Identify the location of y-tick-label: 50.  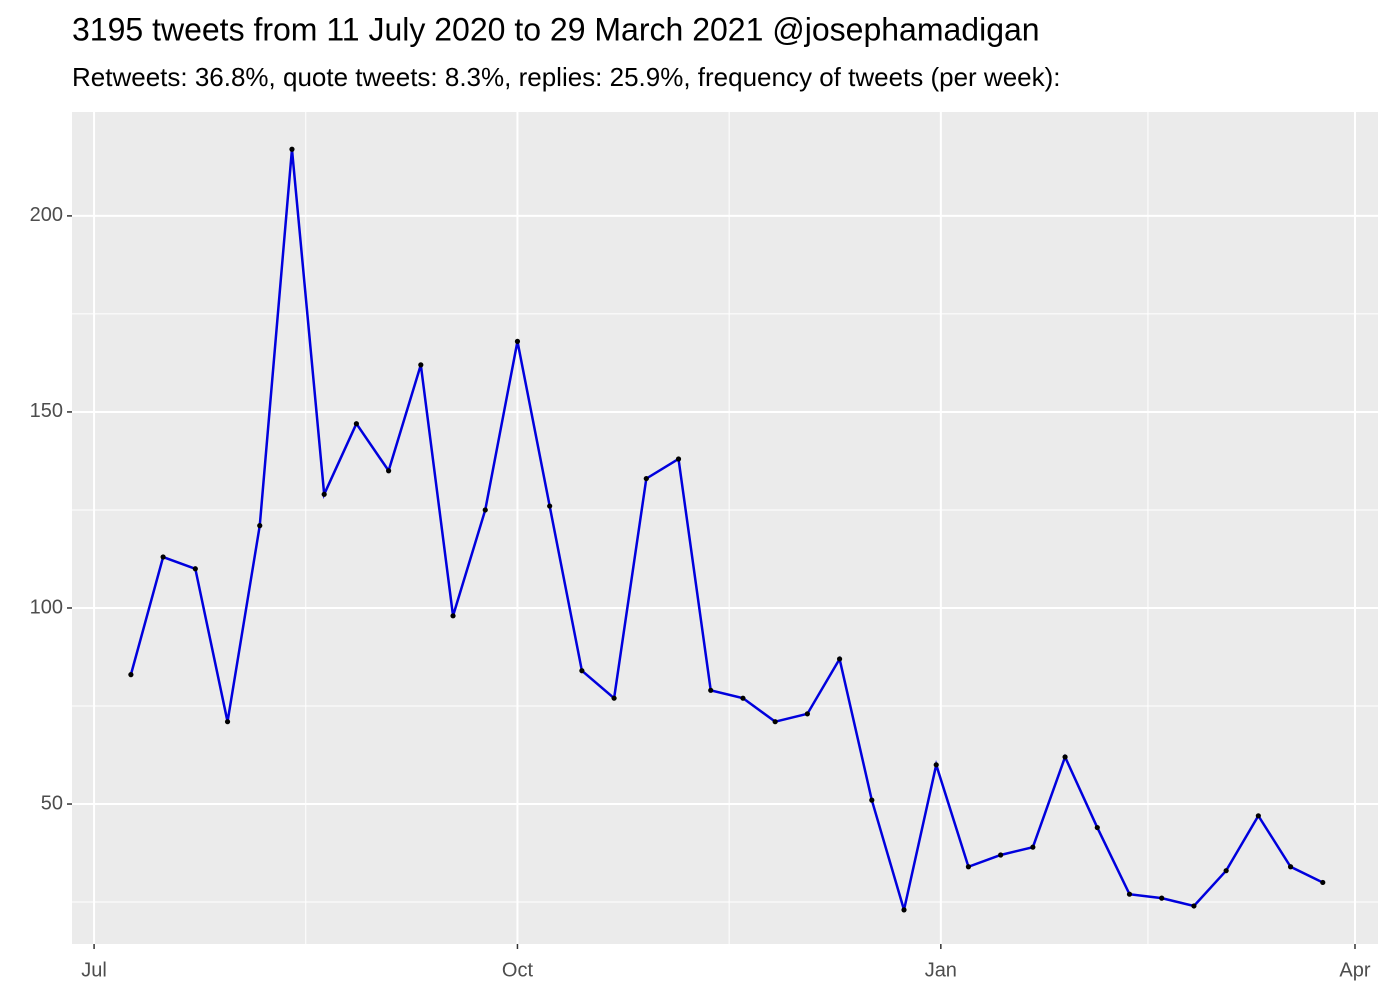
(52, 803).